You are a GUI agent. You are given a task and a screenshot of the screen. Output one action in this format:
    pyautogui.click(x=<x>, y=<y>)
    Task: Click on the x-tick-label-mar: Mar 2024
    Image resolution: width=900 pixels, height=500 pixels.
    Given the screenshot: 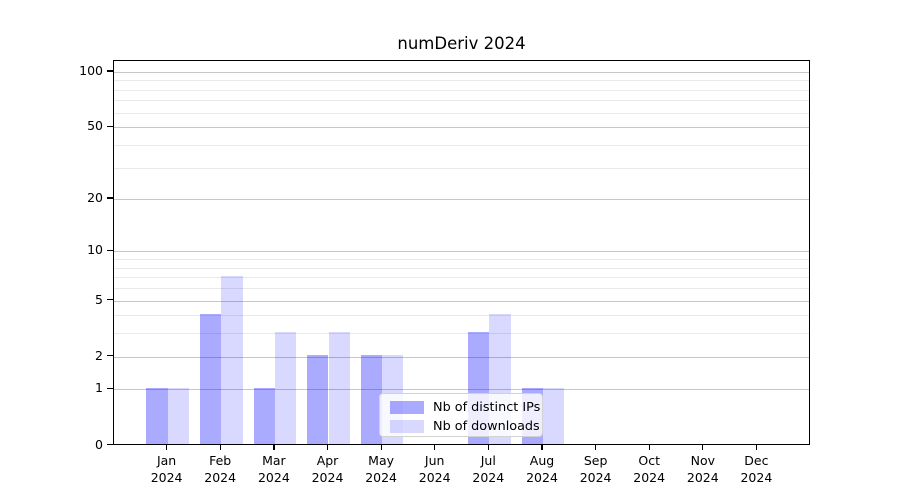 What is the action you would take?
    pyautogui.click(x=274, y=469)
    